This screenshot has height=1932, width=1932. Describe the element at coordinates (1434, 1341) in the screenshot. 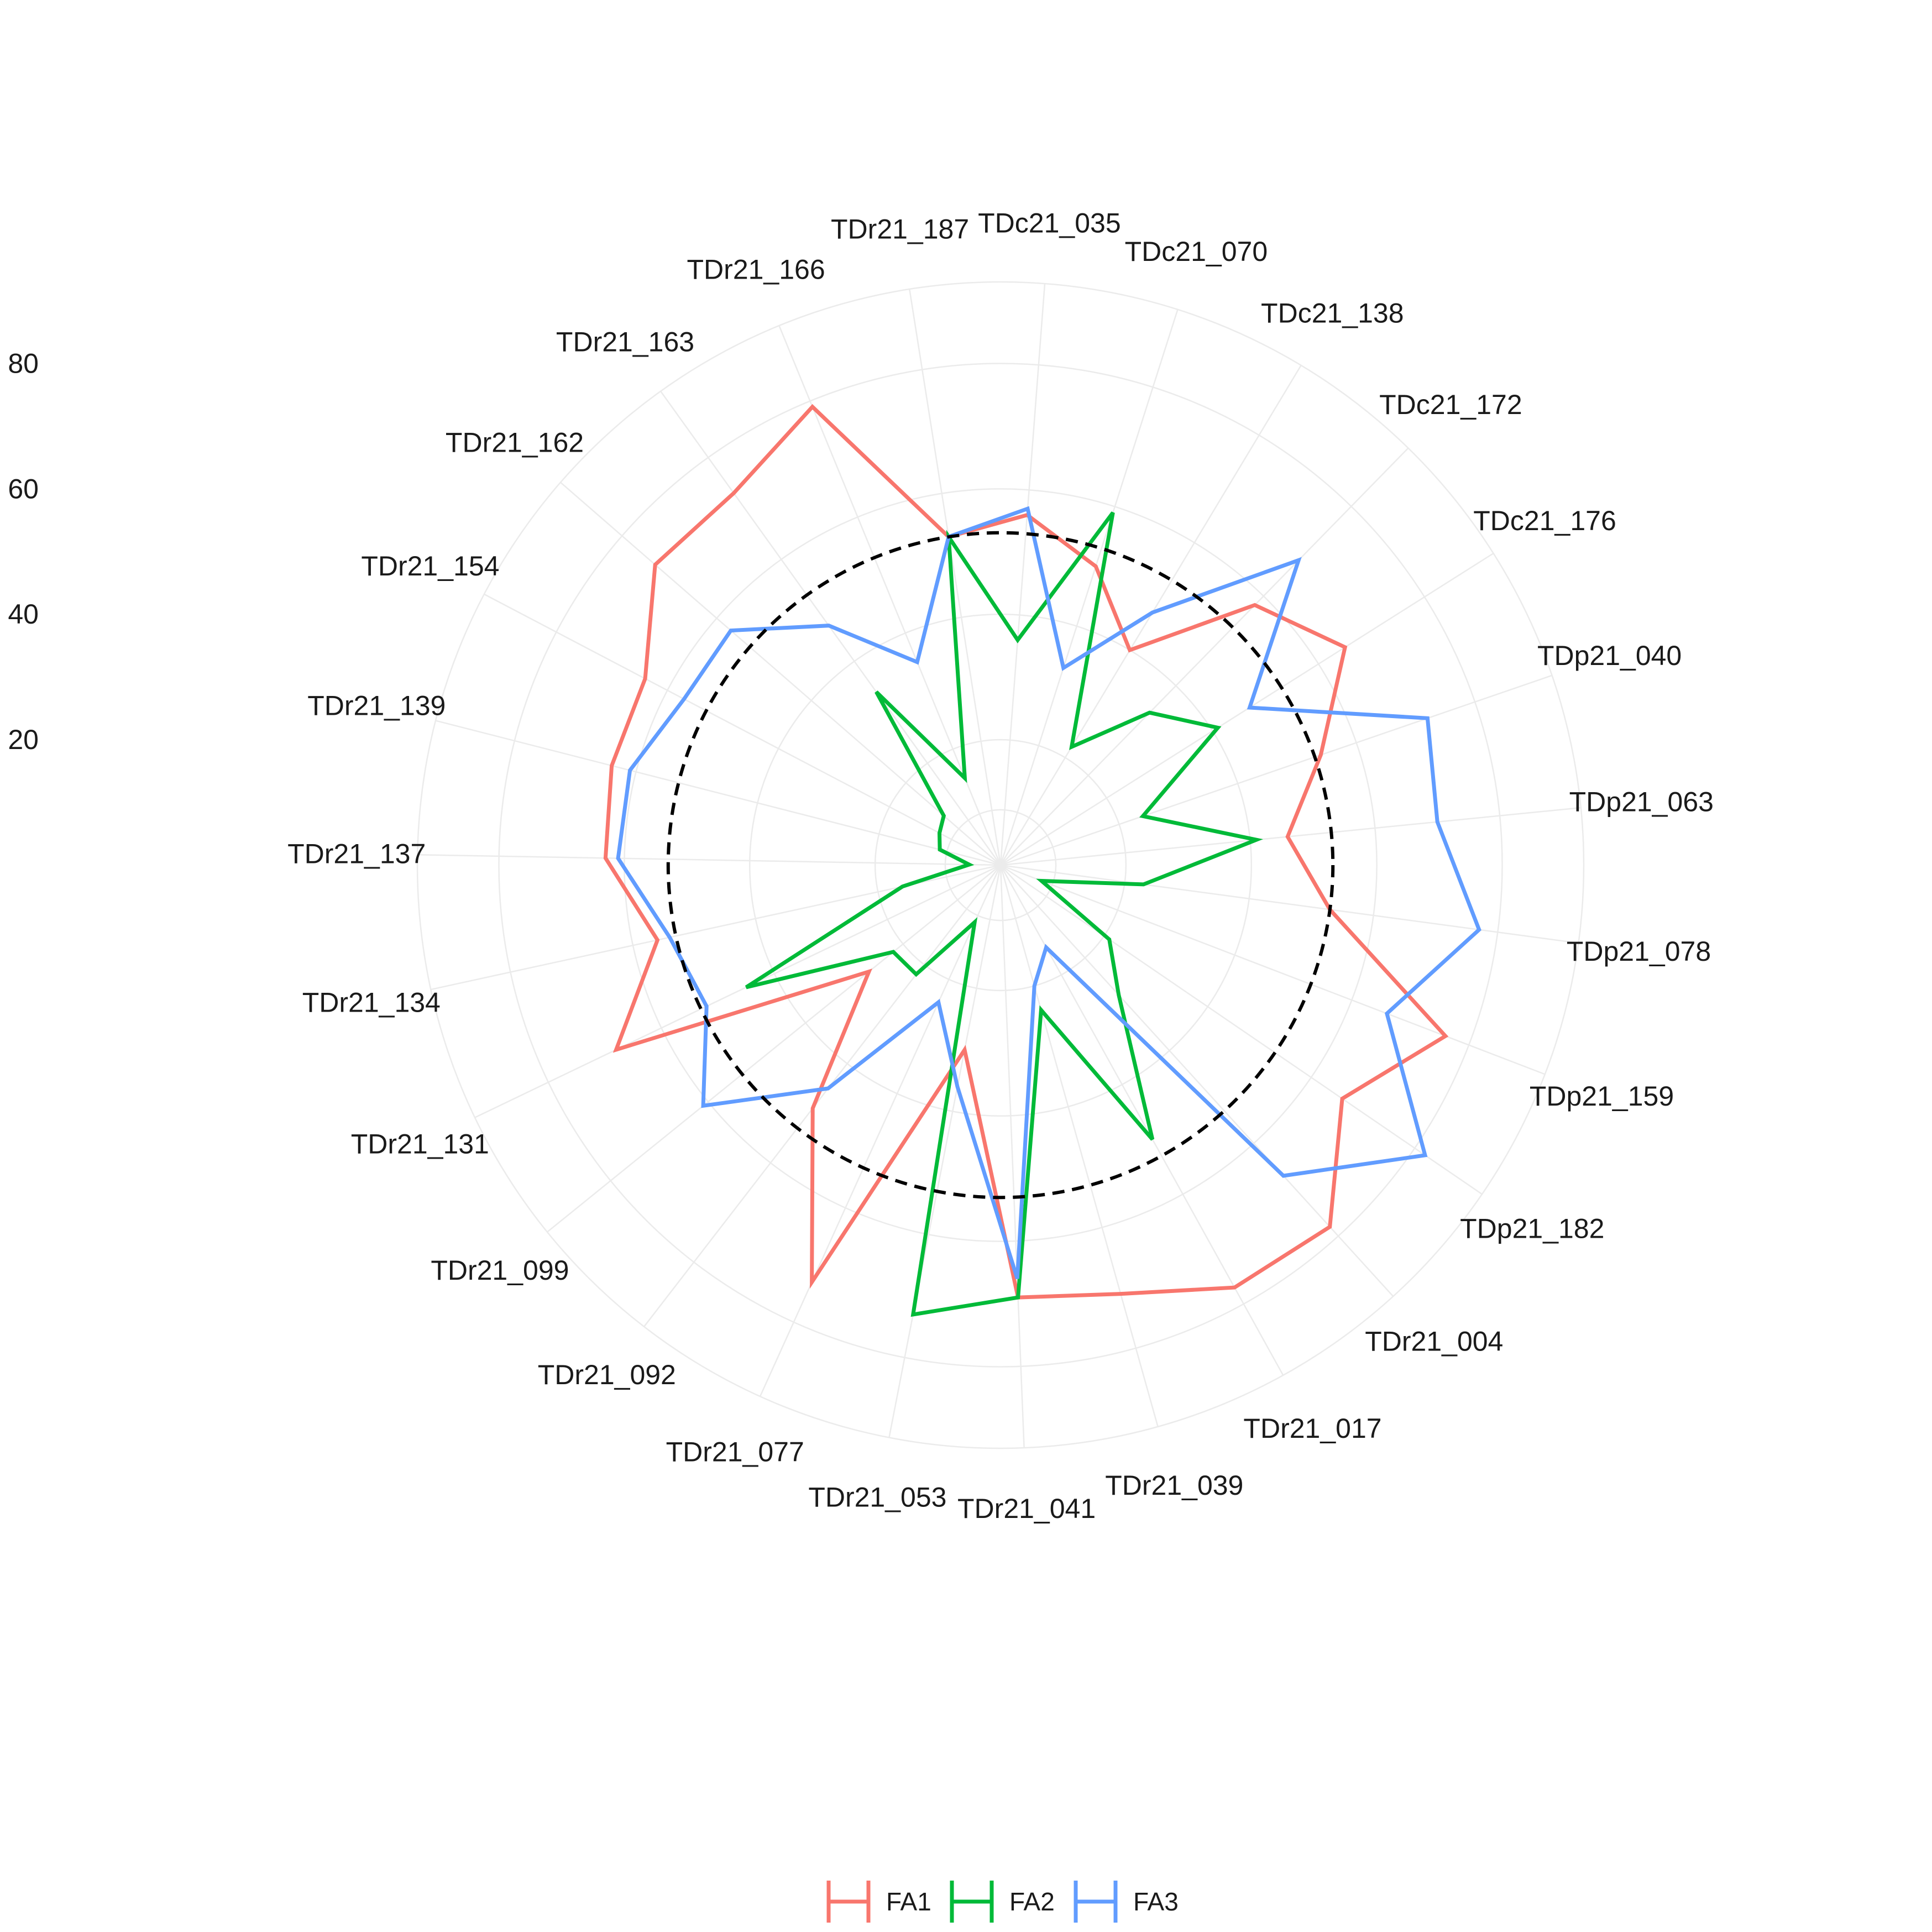

I see `category-label: TDr21_004` at that location.